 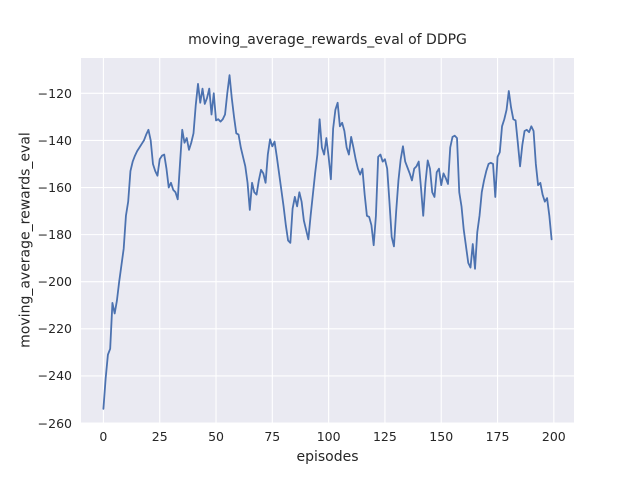 I want to click on y-tick-label: −220, so click(x=54, y=329).